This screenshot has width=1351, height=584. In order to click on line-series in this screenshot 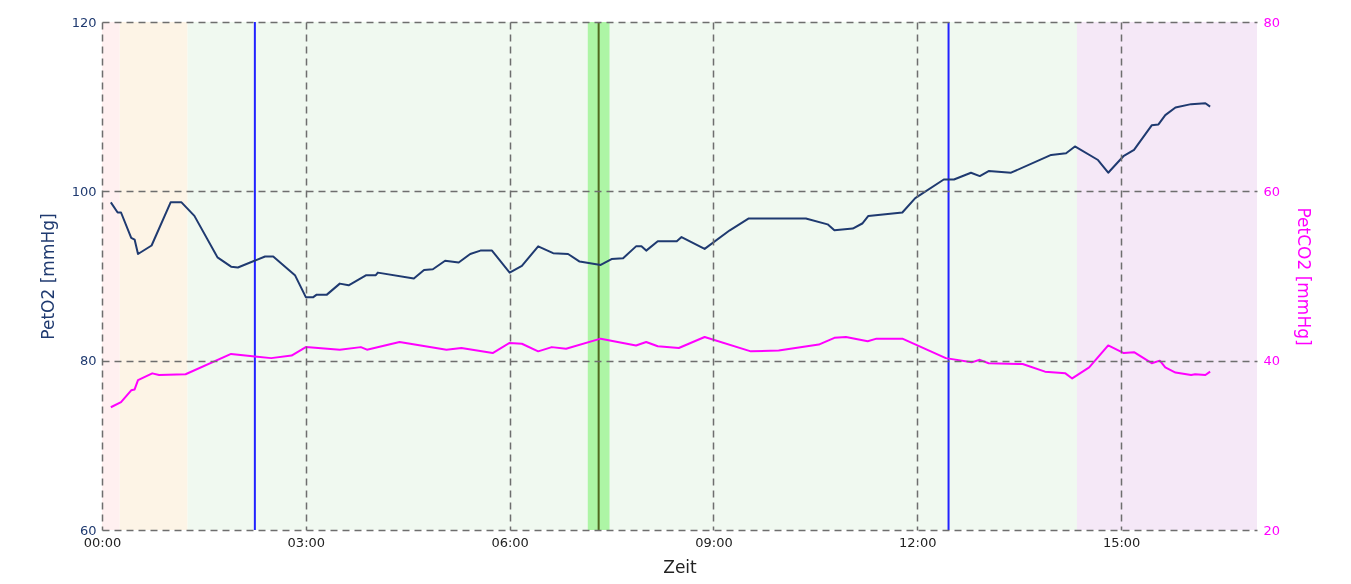, I will do `click(660, 372)`.